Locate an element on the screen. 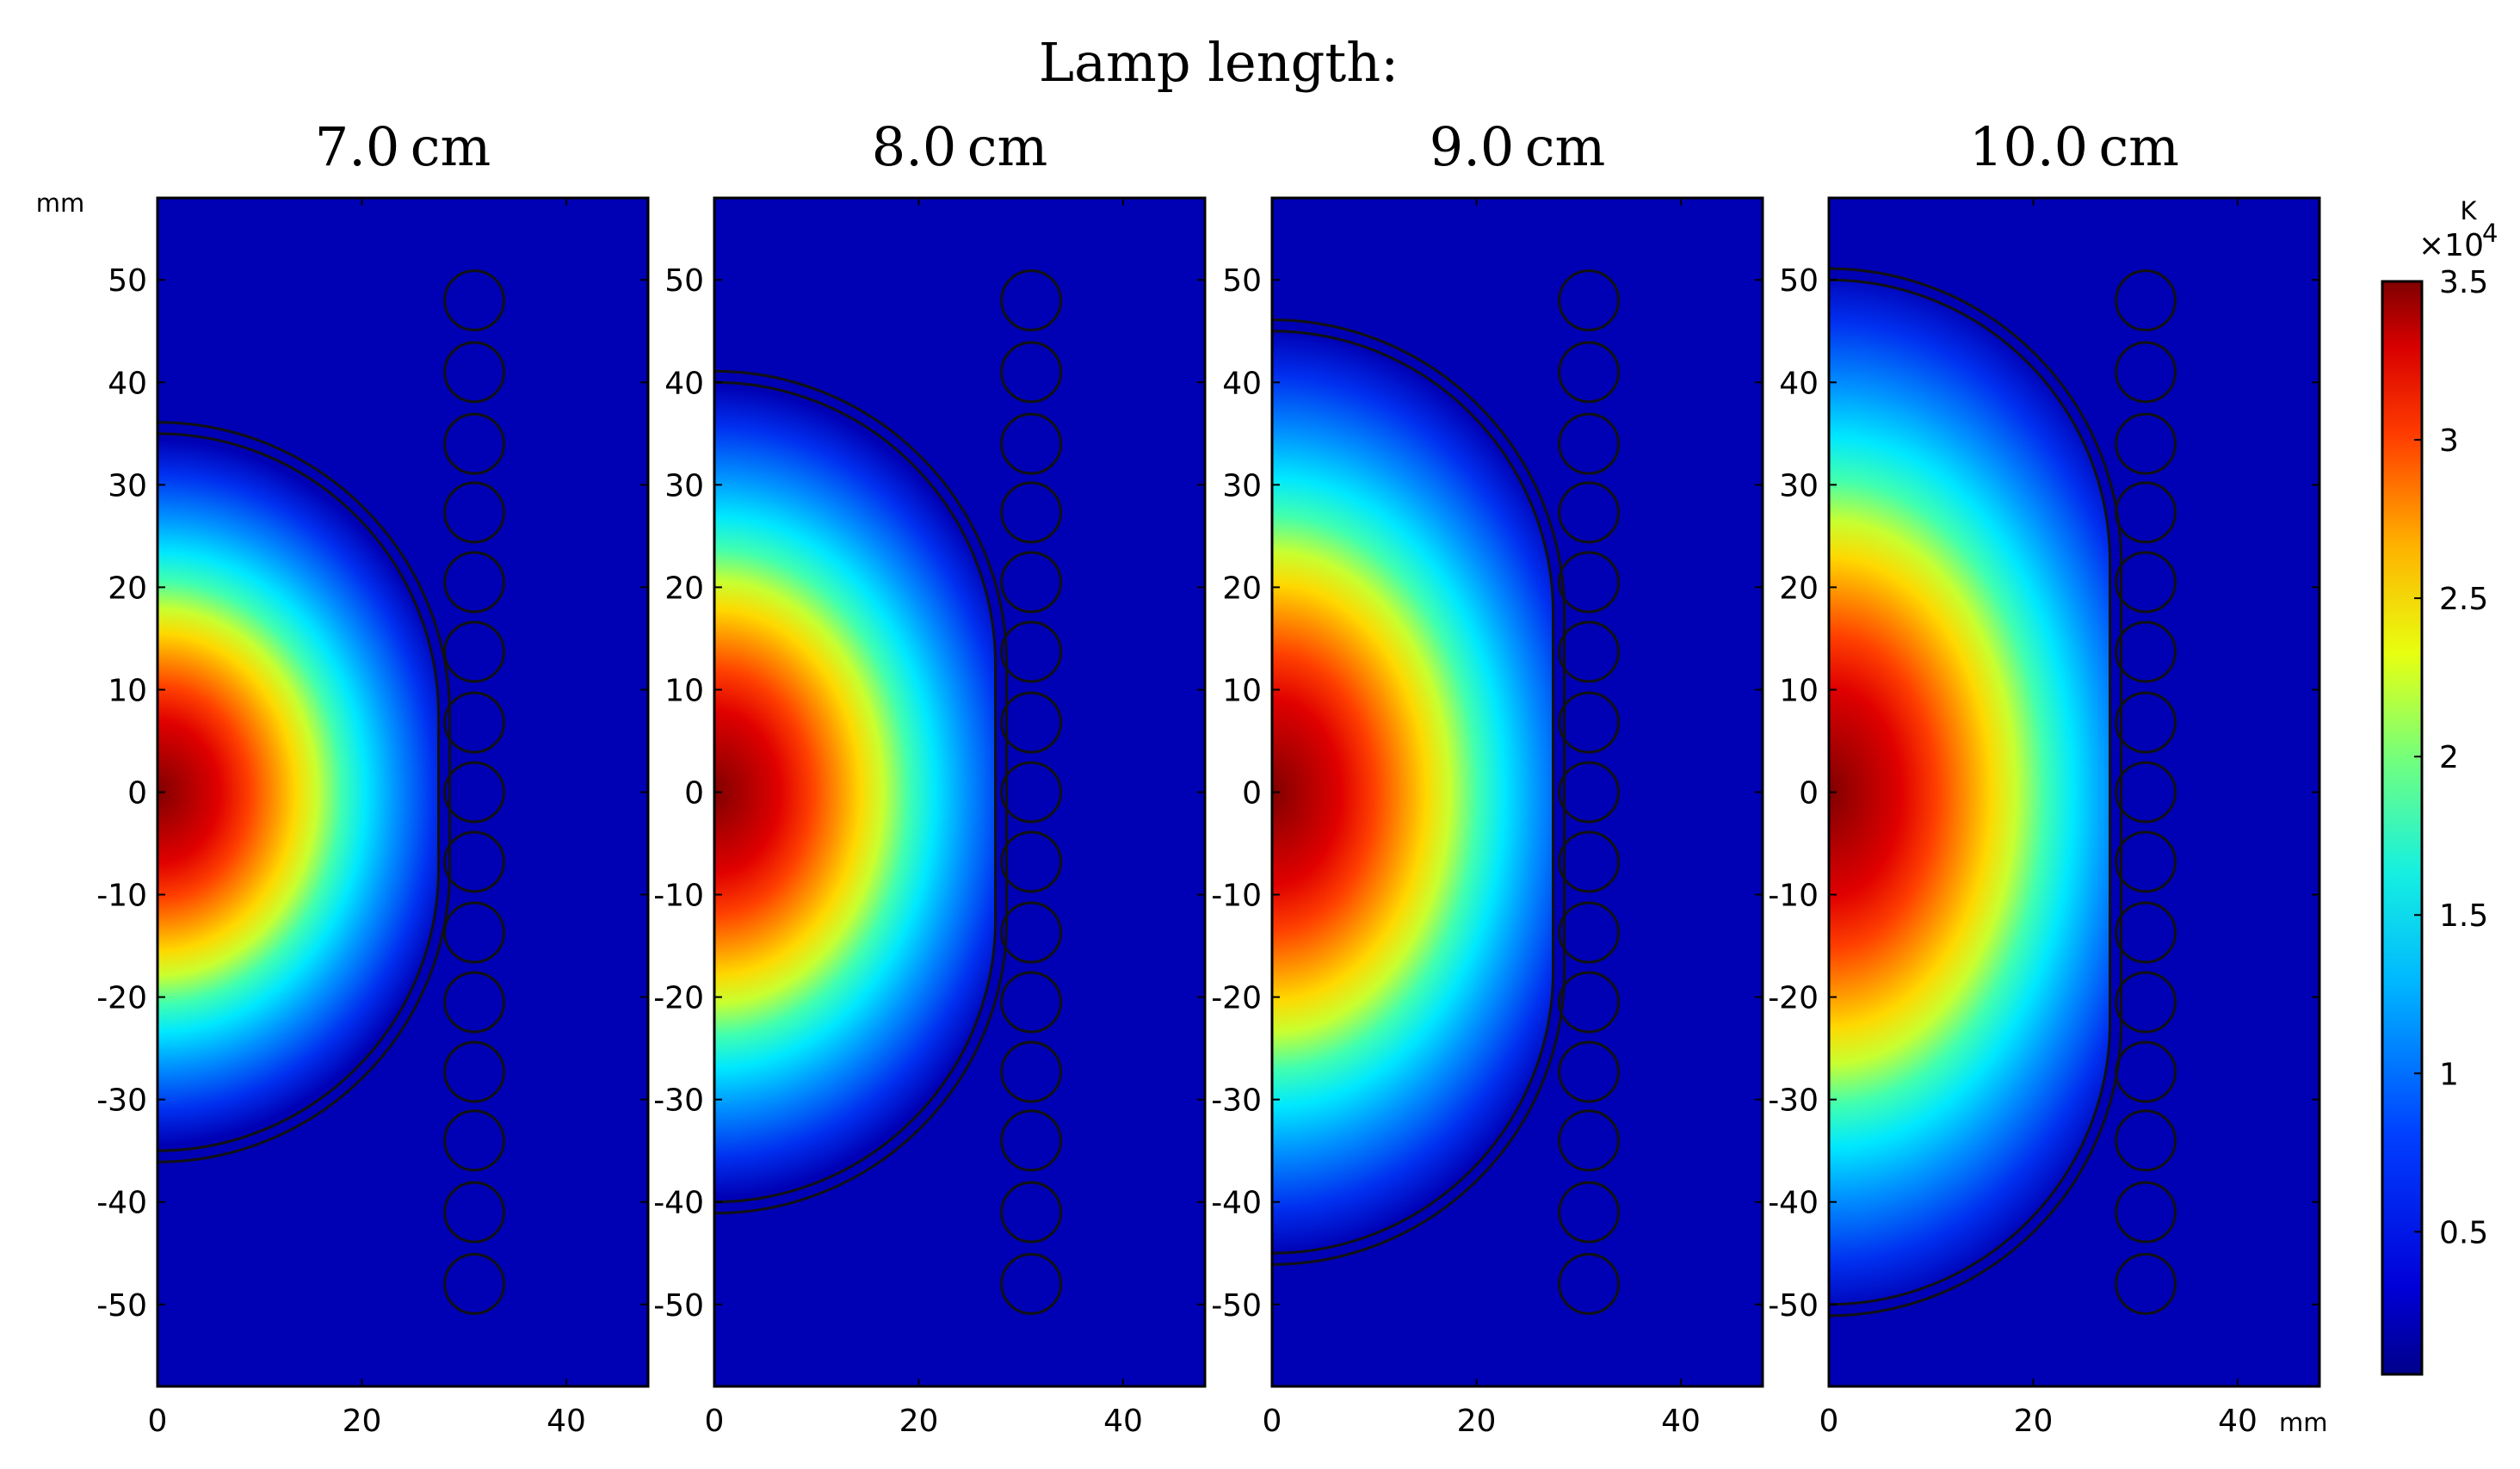 Image resolution: width=2520 pixels, height=1469 pixels. colorbar-tick-label: 3.5 is located at coordinates (2463, 282).